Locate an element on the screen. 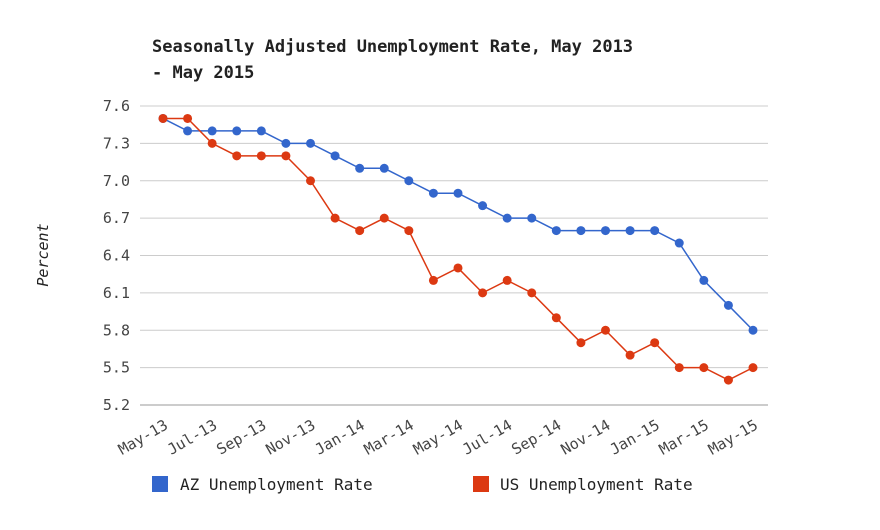 The height and width of the screenshot is (530, 880). legend-label-az: AZ Unemployment Rate is located at coordinates (276, 484).